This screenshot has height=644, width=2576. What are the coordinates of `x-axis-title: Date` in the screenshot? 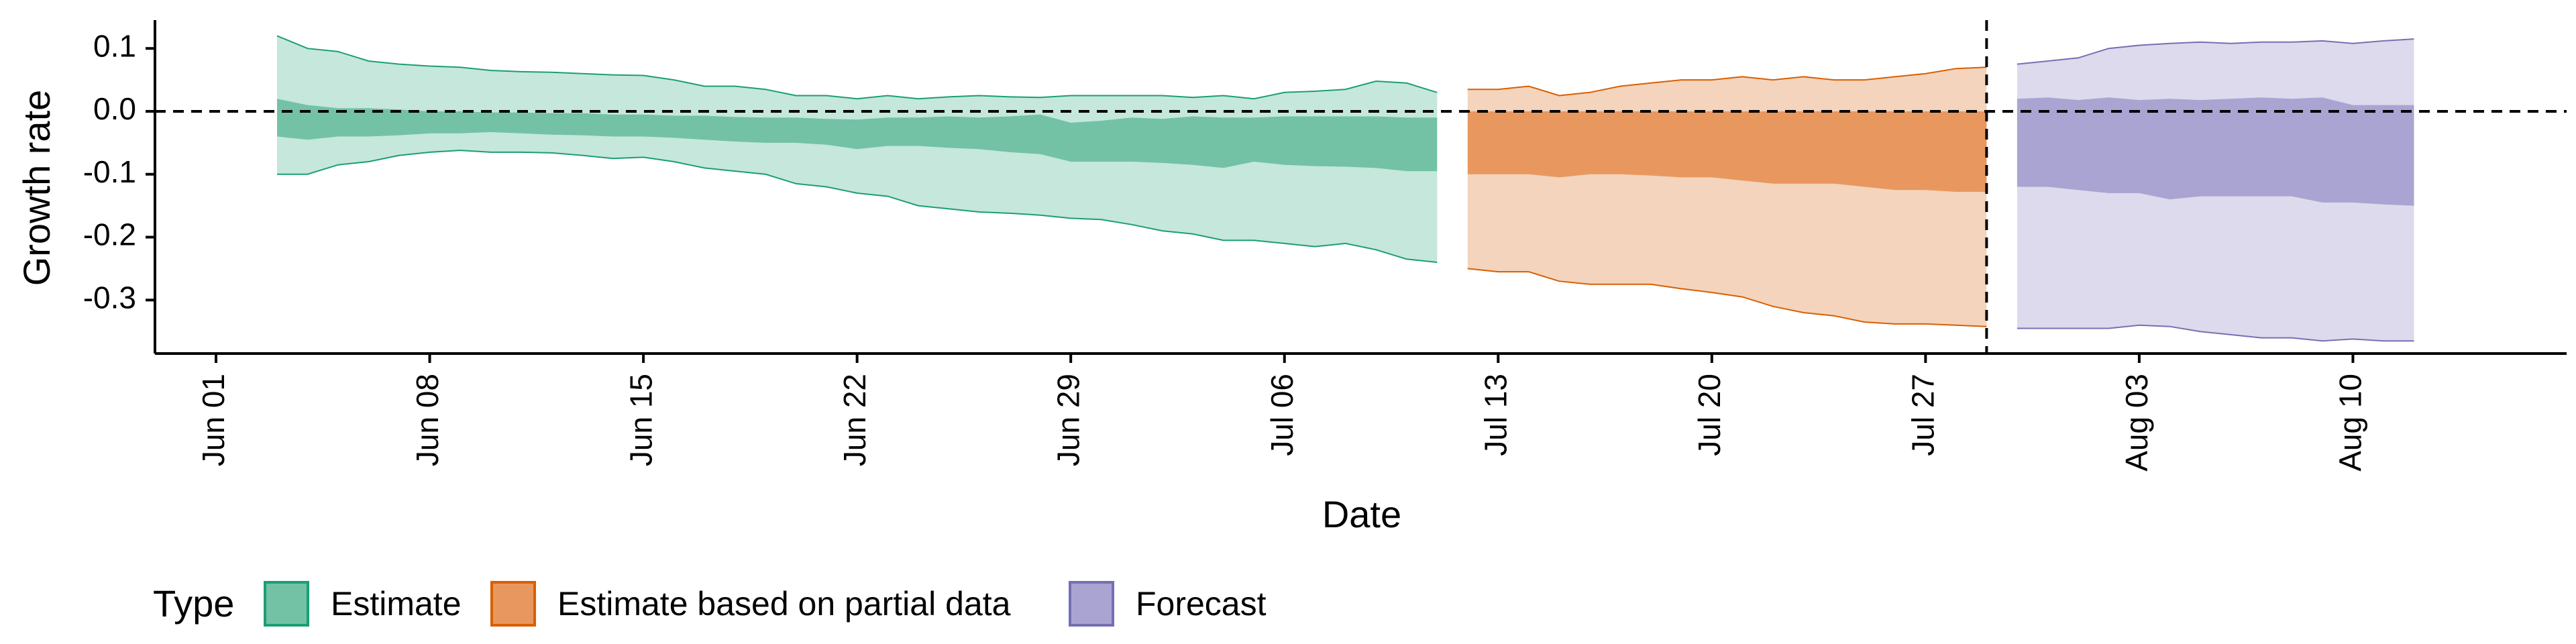 It's located at (1361, 514).